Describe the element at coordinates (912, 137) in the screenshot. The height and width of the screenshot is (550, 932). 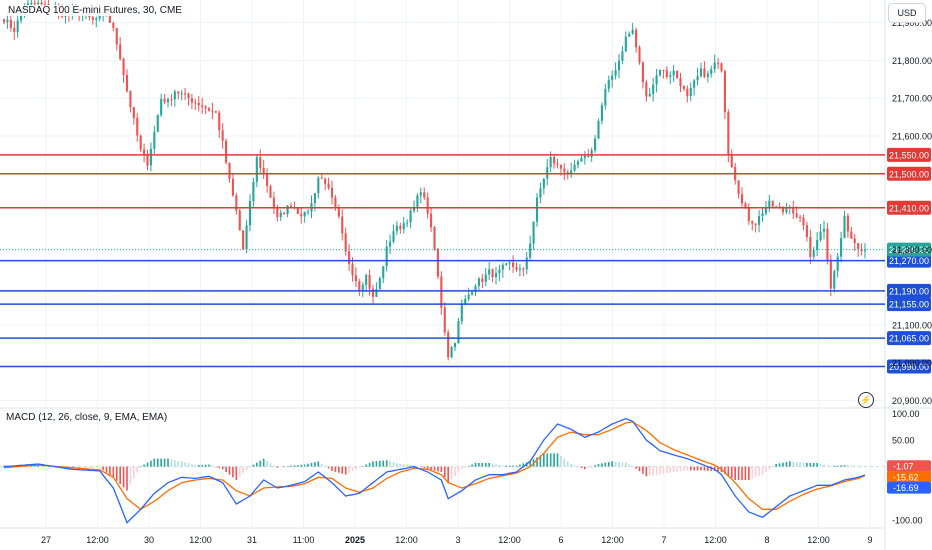
I see `price-tick: 21,600.00` at that location.